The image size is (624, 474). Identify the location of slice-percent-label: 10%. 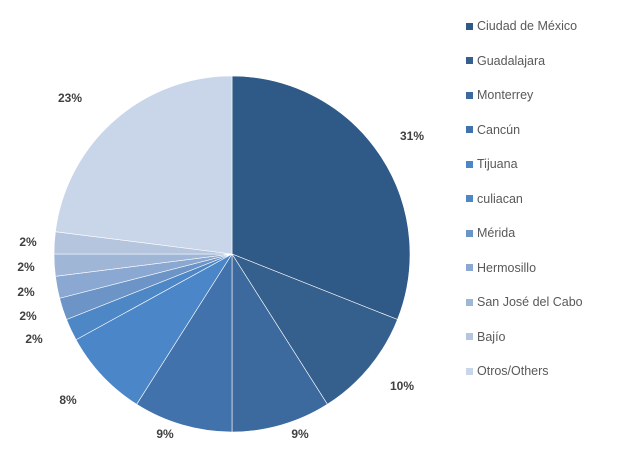
(402, 386).